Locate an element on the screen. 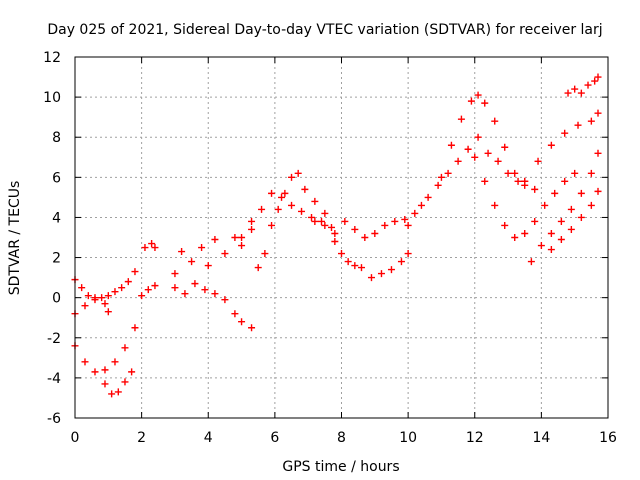 Image resolution: width=640 pixels, height=480 pixels. x-tick-label: 10 is located at coordinates (408, 438).